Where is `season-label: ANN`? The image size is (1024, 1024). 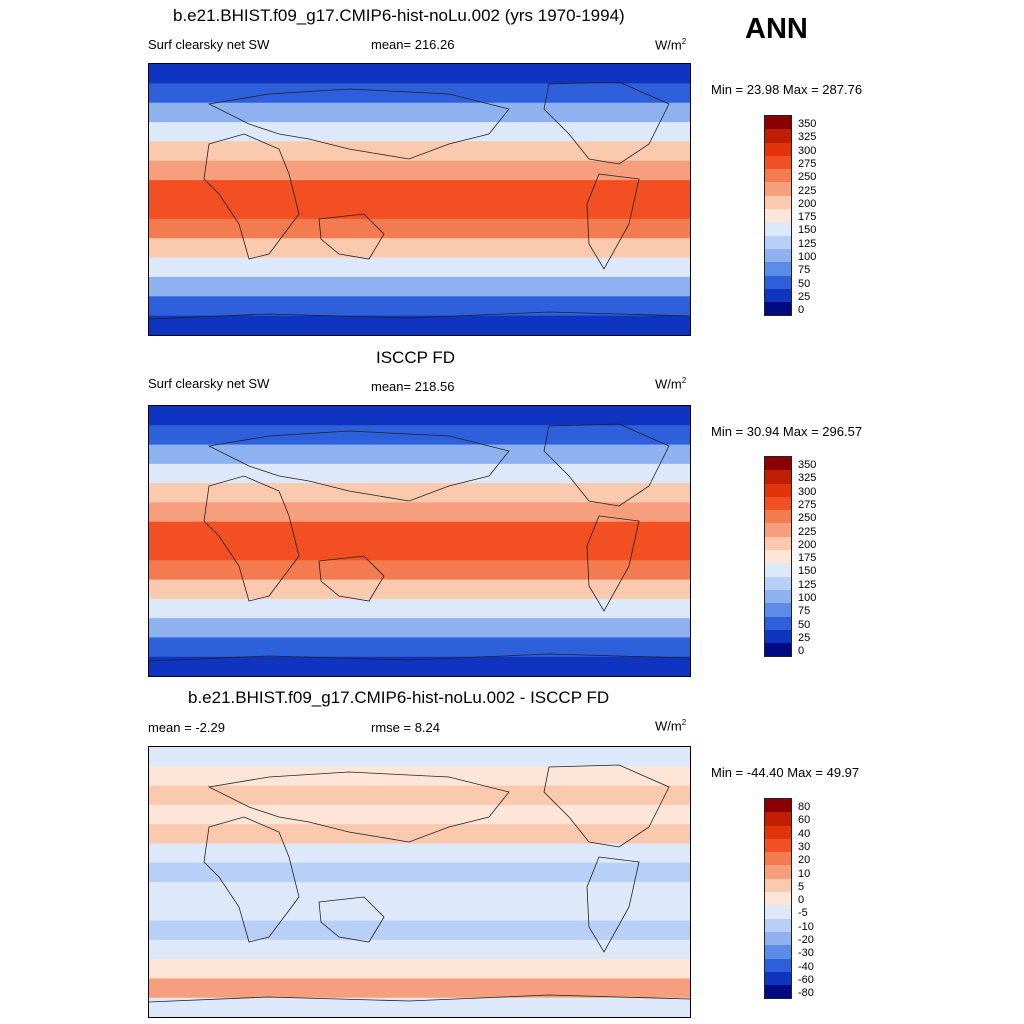
season-label: ANN is located at coordinates (776, 29).